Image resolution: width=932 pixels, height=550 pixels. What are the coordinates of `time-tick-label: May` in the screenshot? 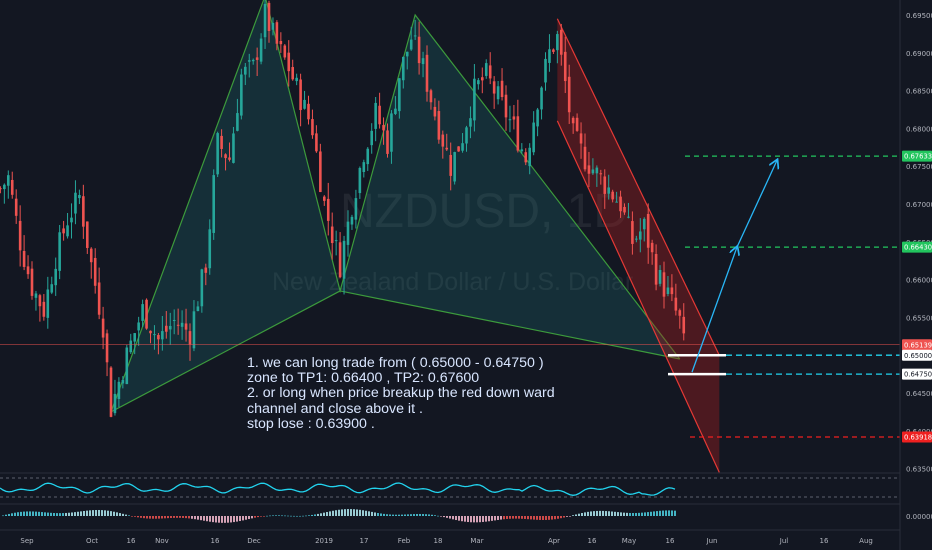 It's located at (629, 541).